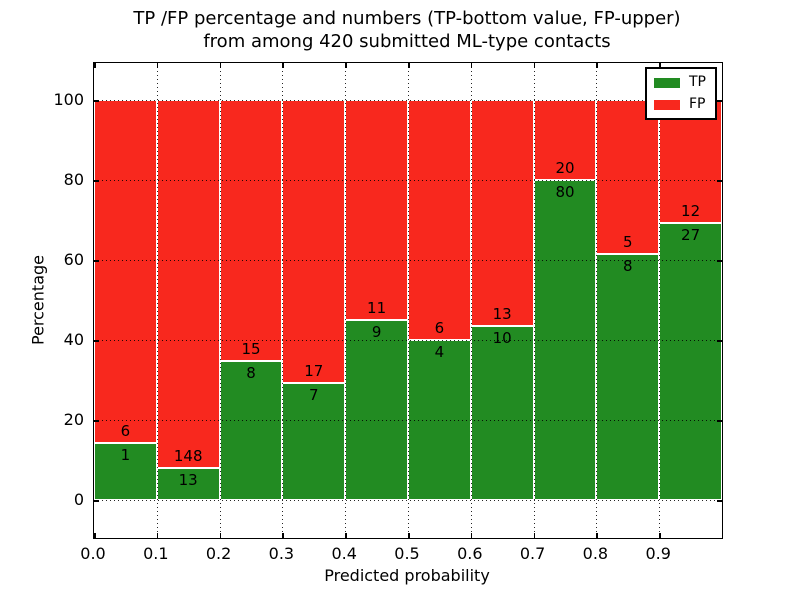  What do you see at coordinates (595, 553) in the screenshot?
I see `x-tick-label: 0.8` at bounding box center [595, 553].